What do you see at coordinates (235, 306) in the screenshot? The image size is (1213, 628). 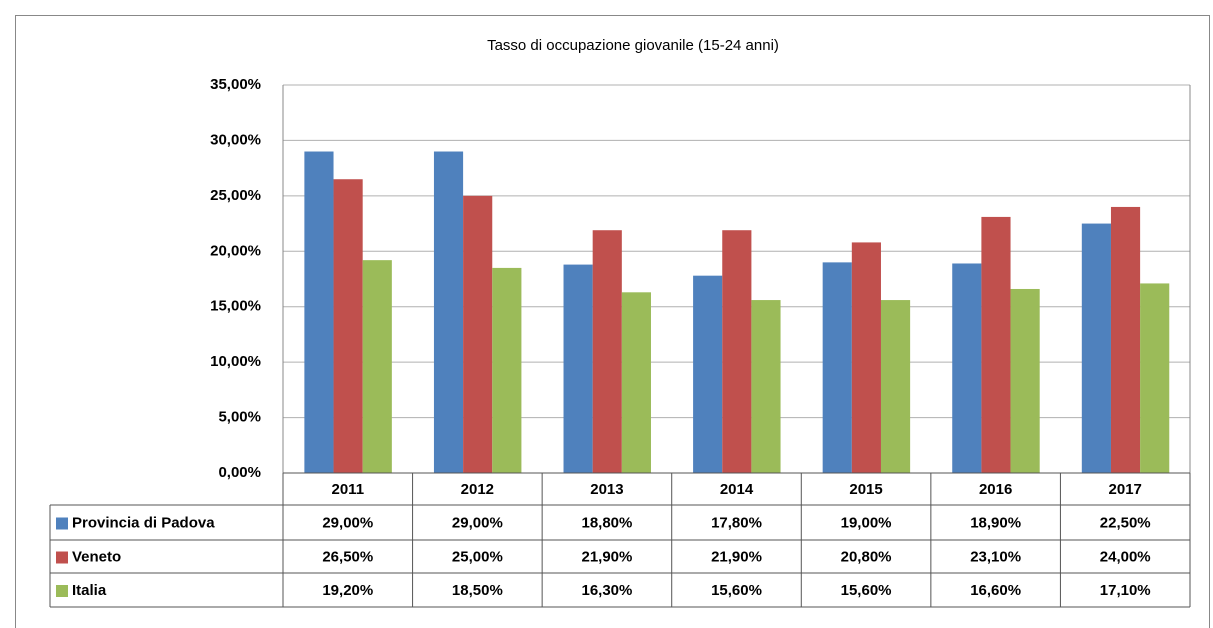 I see `y-tick-label: 15,00%` at bounding box center [235, 306].